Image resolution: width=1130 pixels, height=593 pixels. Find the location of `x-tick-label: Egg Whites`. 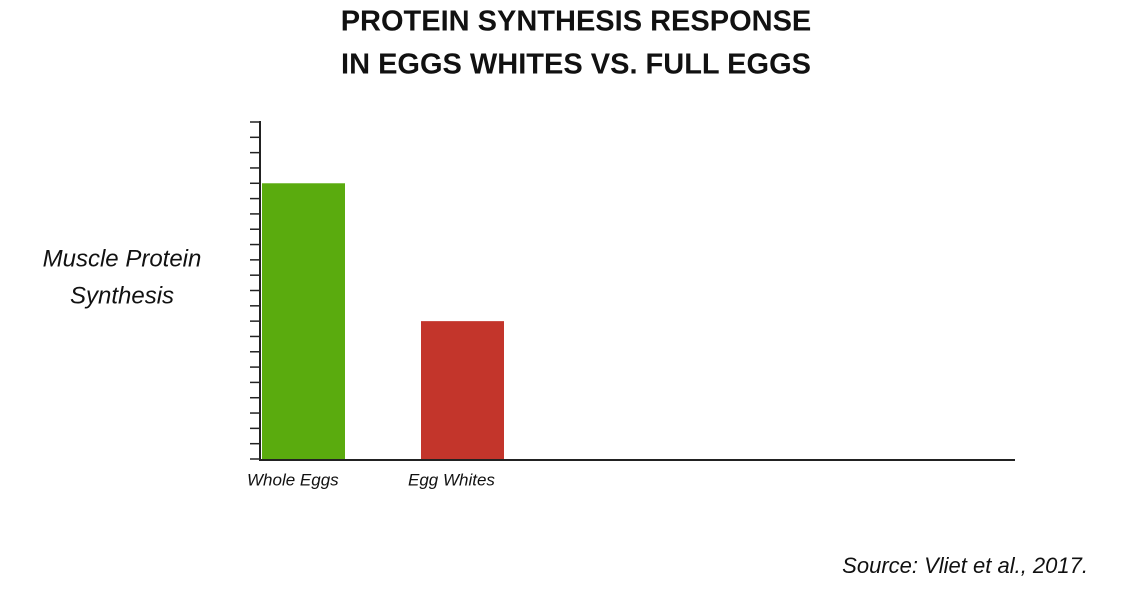

x-tick-label: Egg Whites is located at coordinates (451, 479).